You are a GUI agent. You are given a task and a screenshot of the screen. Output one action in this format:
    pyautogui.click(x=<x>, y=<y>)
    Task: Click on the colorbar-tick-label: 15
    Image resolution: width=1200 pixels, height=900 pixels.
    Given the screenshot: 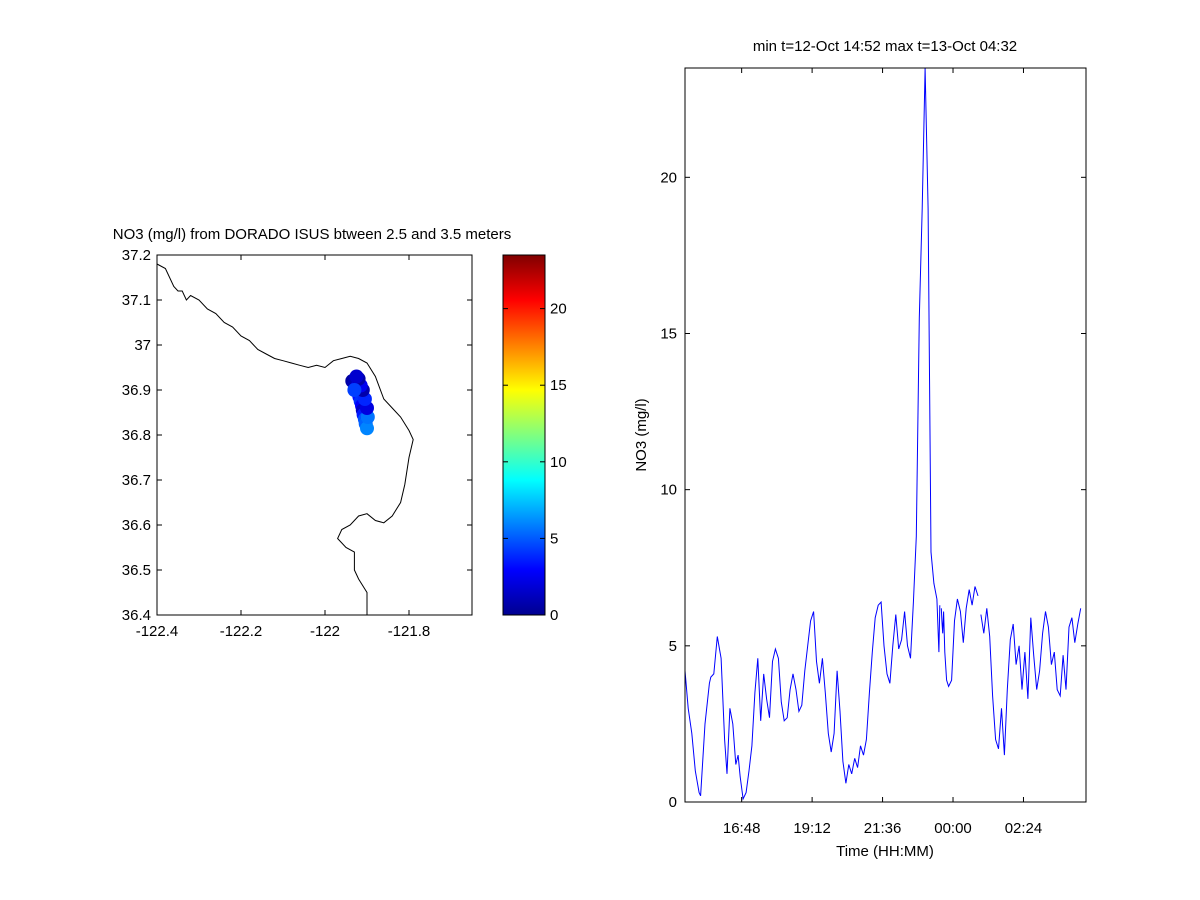 What is the action you would take?
    pyautogui.click(x=558, y=385)
    